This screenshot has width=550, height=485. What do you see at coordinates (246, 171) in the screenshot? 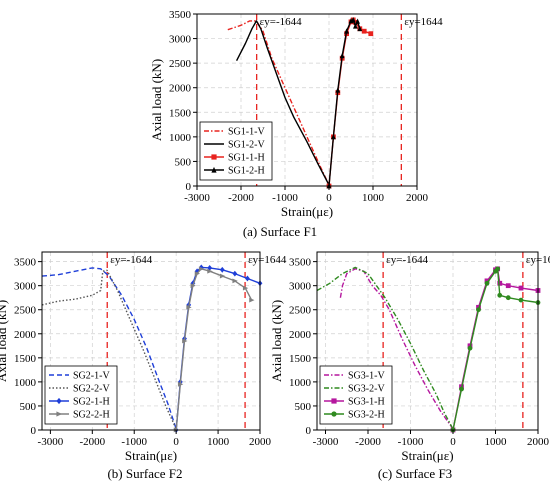
I see `legend-label: SG1-2-H` at bounding box center [246, 171].